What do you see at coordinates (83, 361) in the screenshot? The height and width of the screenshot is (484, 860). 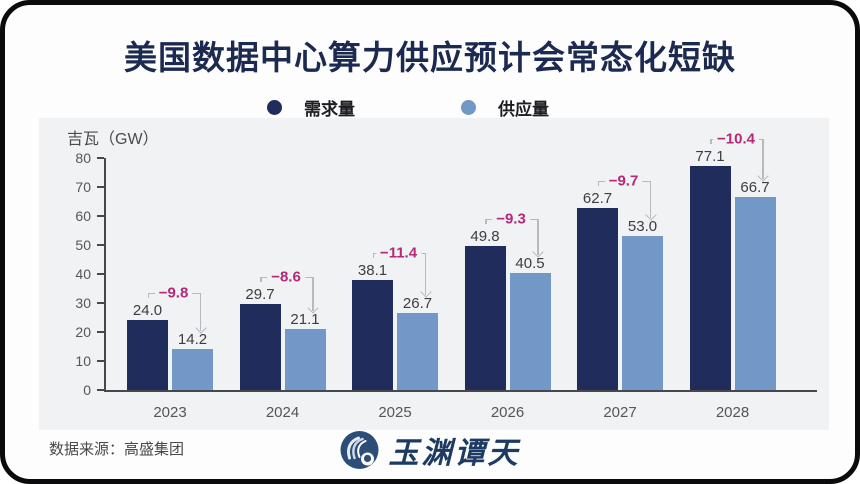 I see `y-axis-tick-label: 10` at bounding box center [83, 361].